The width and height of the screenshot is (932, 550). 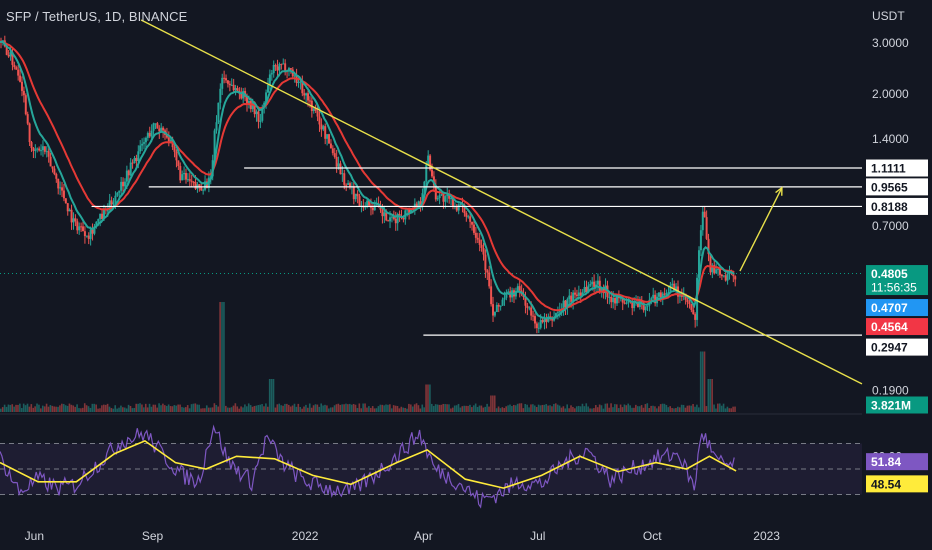 I want to click on price-tag-ema-slow: 0.4564, so click(x=897, y=327).